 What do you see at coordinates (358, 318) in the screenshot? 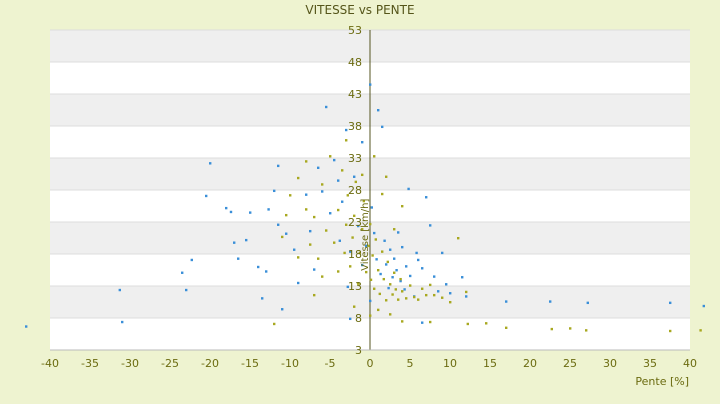
I see `y-tick-label: 8` at bounding box center [358, 318].